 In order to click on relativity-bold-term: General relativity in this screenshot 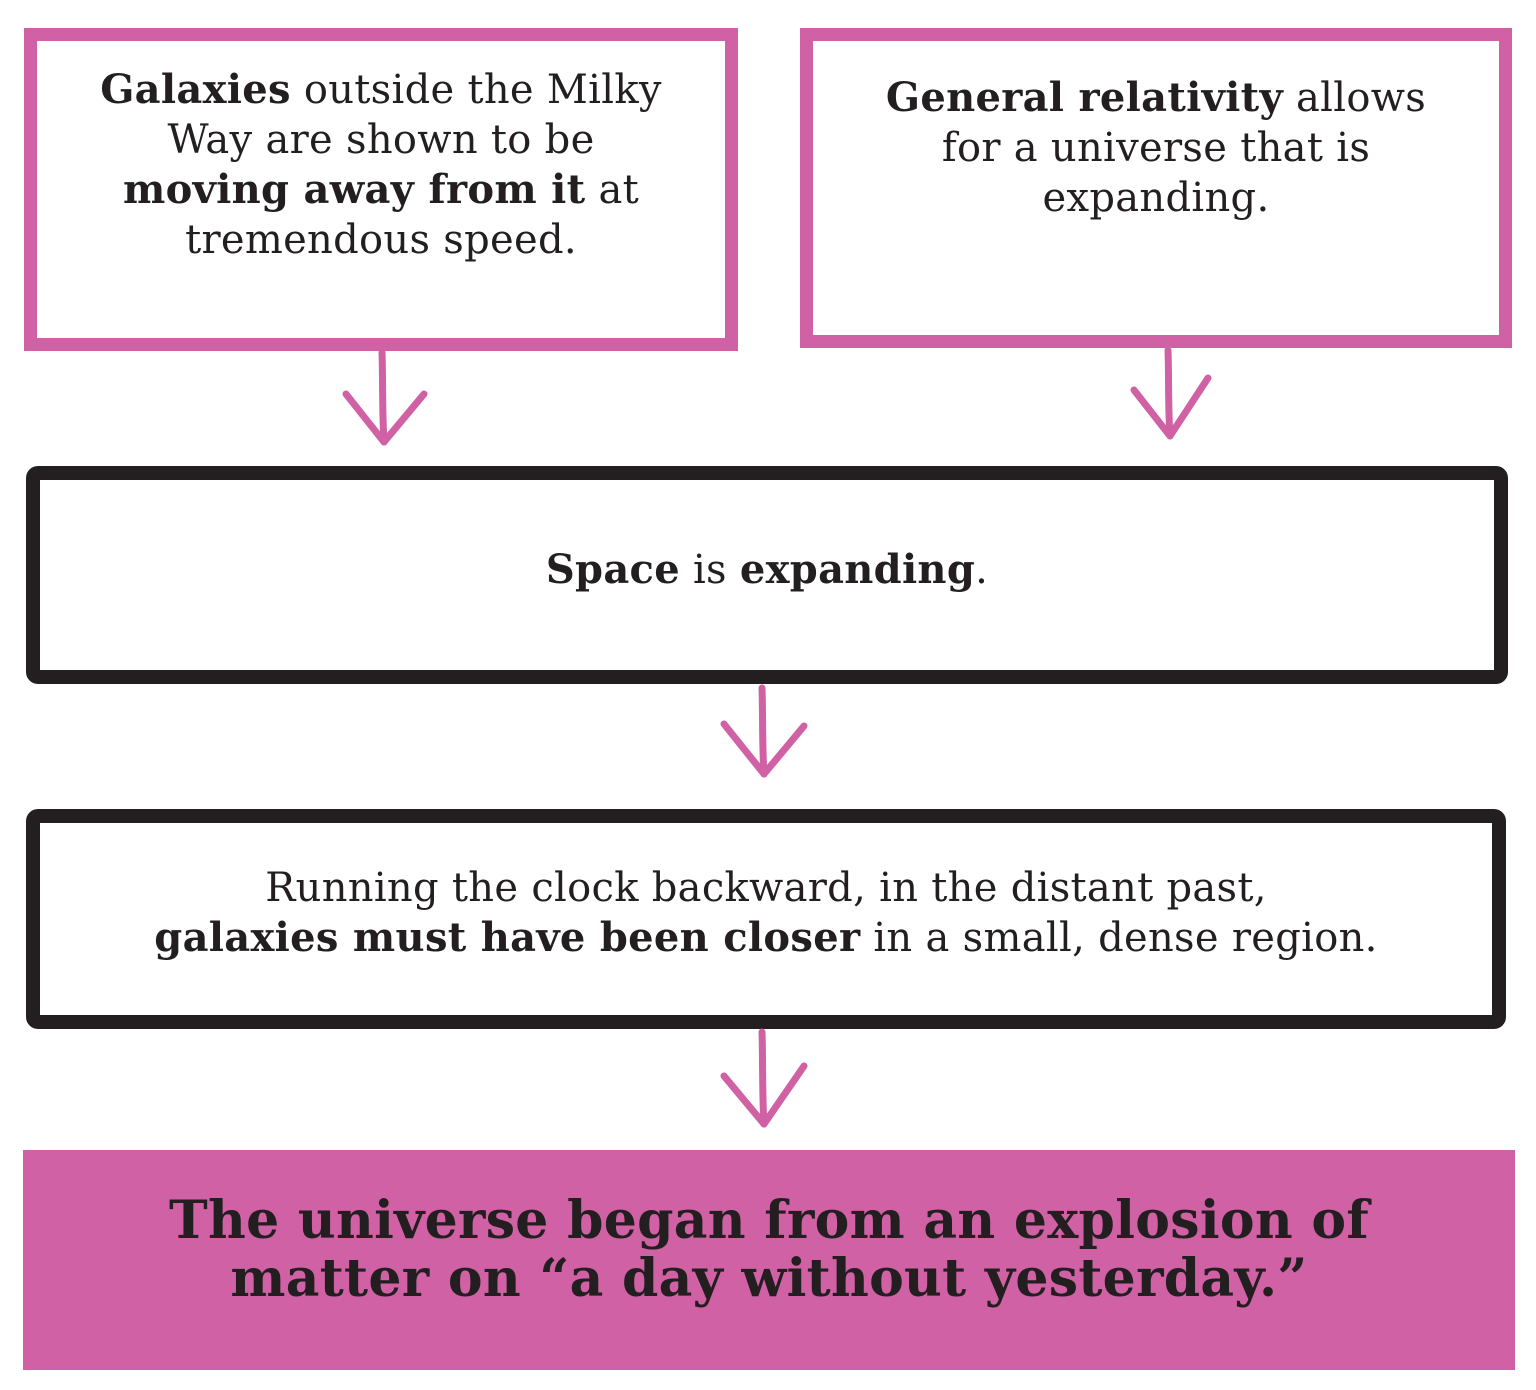, I will do `click(1084, 97)`.